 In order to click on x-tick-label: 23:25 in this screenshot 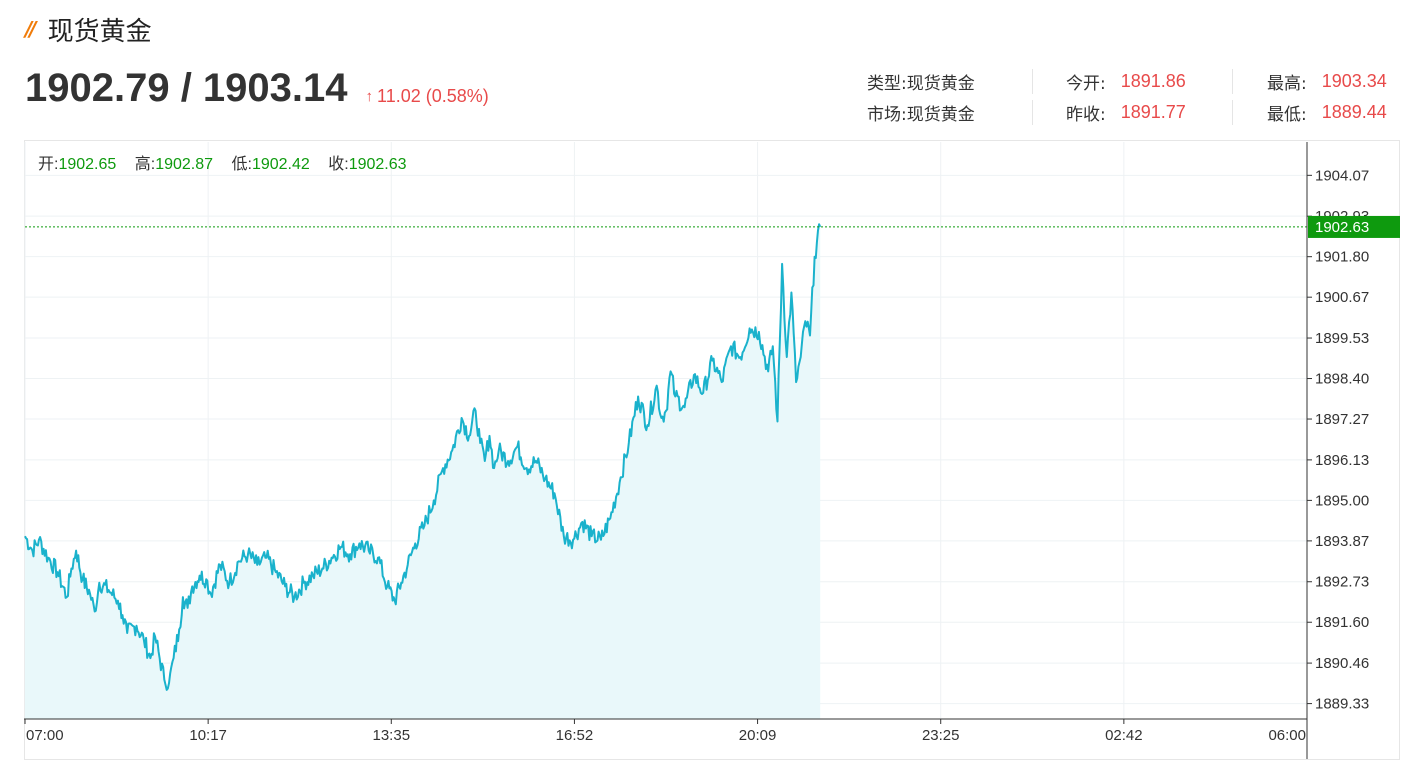, I will do `click(941, 735)`.